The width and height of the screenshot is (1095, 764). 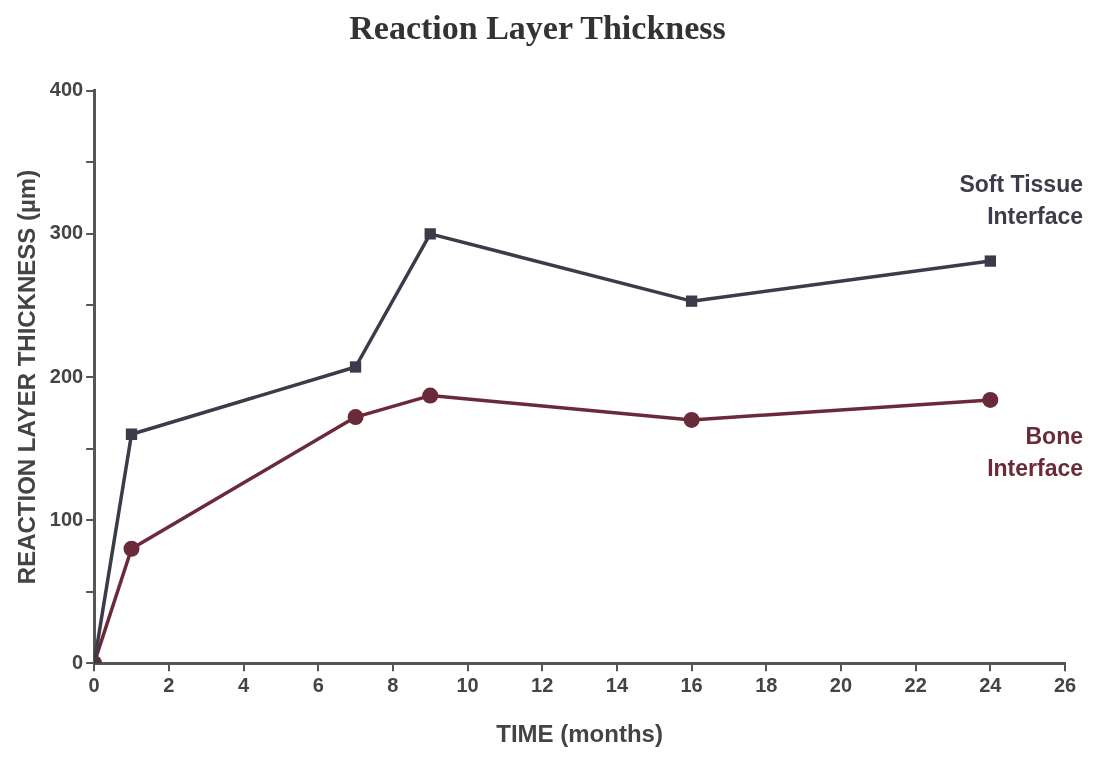 What do you see at coordinates (78, 661) in the screenshot?
I see `y-tick-label: 0` at bounding box center [78, 661].